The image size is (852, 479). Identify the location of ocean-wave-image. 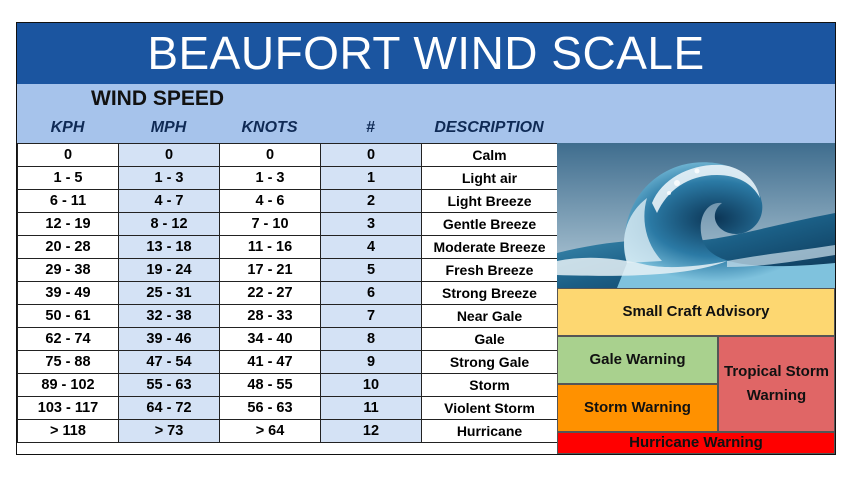
(696, 215).